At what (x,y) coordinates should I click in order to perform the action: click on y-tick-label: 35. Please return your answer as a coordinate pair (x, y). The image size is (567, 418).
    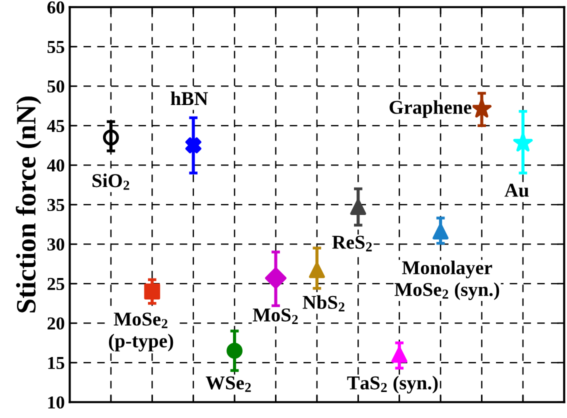
    Looking at the image, I should click on (56, 205).